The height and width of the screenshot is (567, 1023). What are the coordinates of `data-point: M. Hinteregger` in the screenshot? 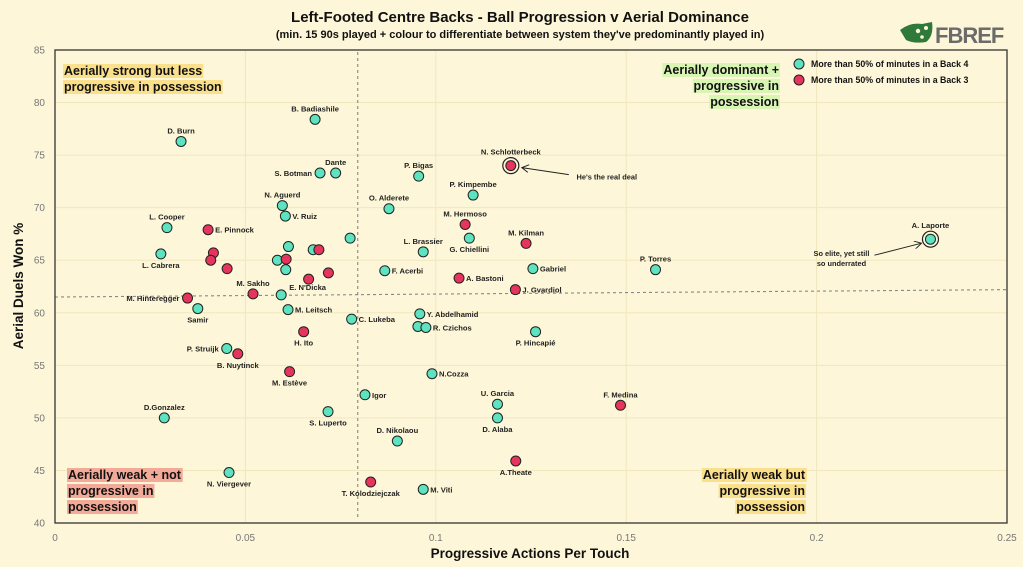 It's located at (160, 298).